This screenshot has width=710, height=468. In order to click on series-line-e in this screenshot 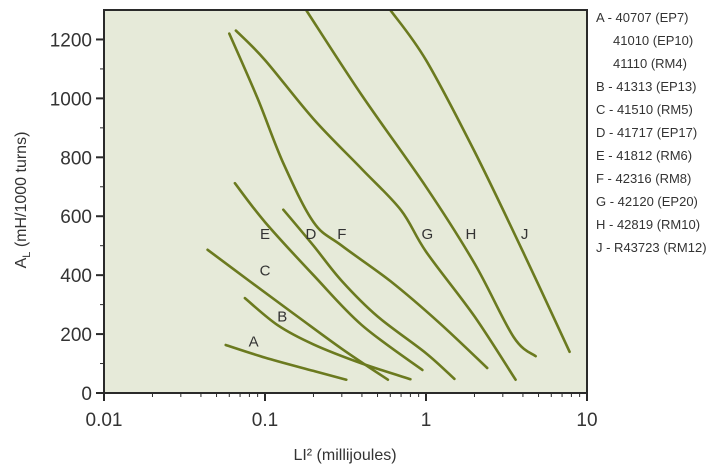, I will do `click(328, 276)`.